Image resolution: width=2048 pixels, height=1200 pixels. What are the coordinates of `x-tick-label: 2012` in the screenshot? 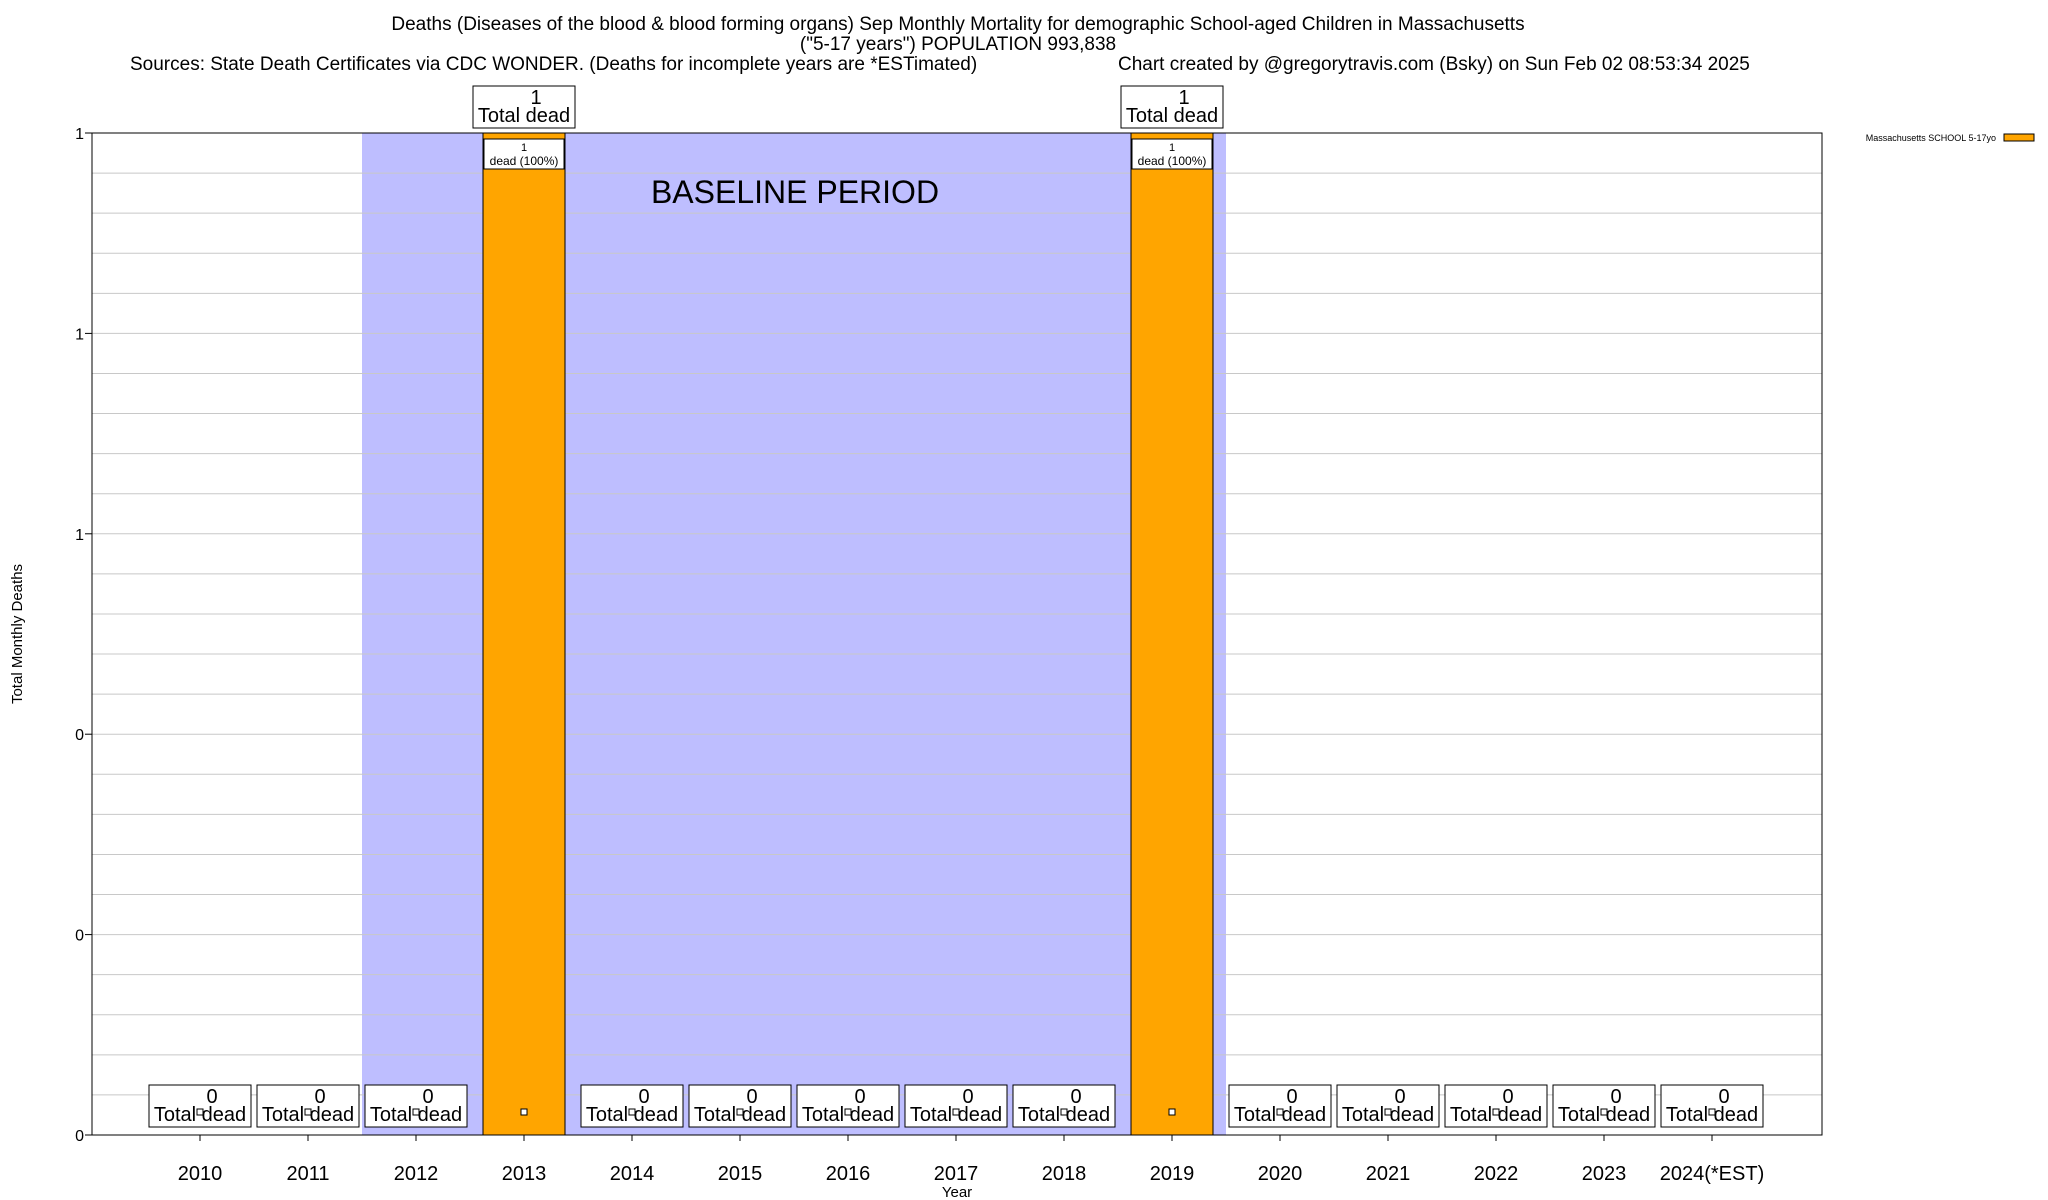 It's located at (416, 1174).